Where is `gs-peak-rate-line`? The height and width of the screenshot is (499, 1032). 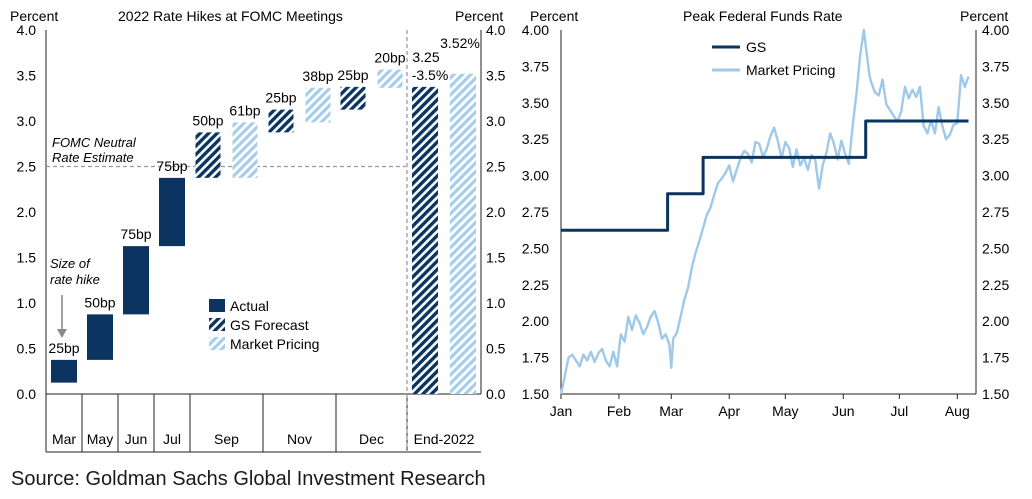 gs-peak-rate-line is located at coordinates (765, 175).